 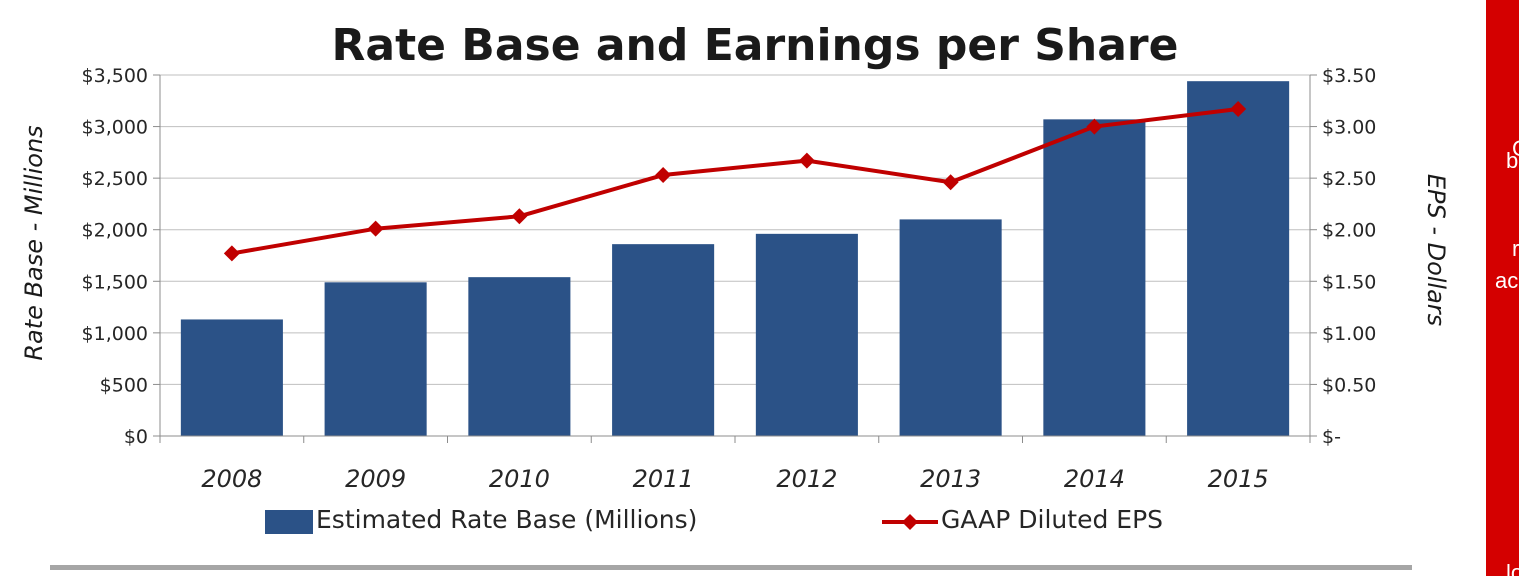 I want to click on x-tick-label: 2014, so click(x=1094, y=479).